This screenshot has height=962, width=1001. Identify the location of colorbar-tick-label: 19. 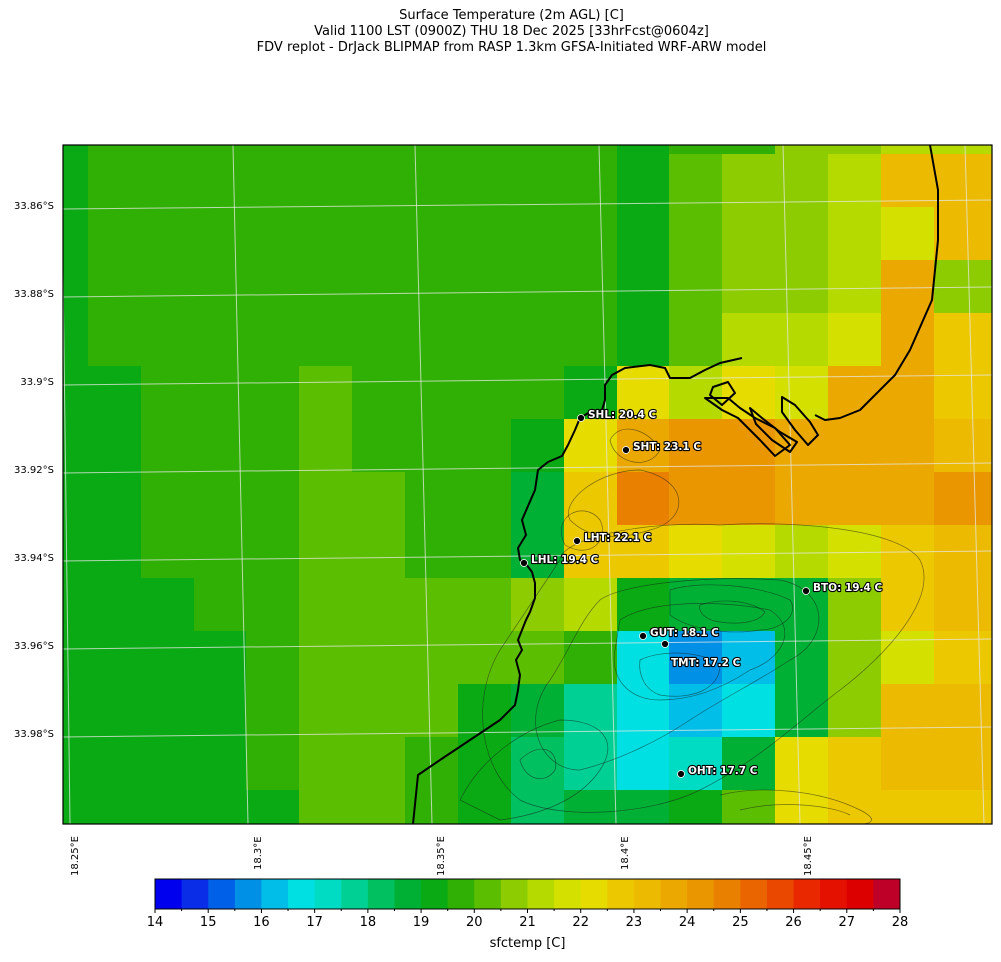
(421, 922).